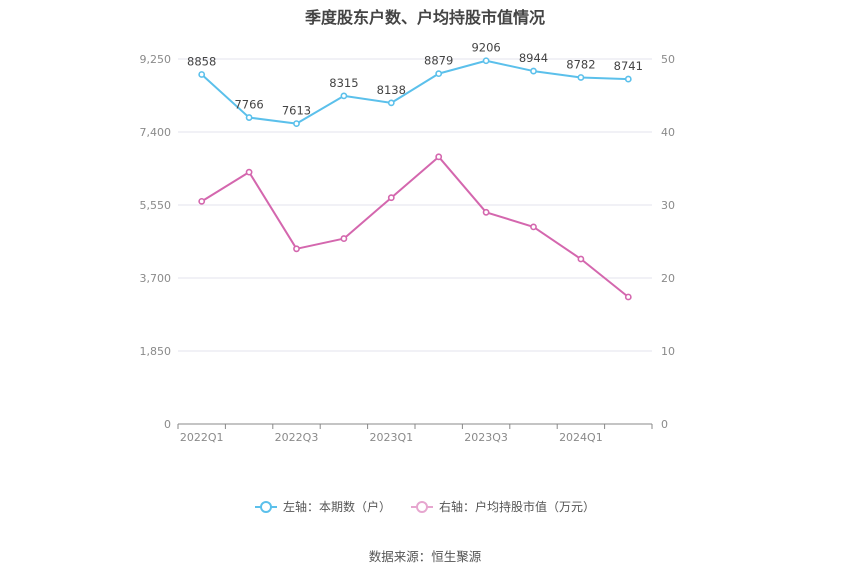 The image size is (850, 575). I want to click on right-axis-tick: 30, so click(668, 205).